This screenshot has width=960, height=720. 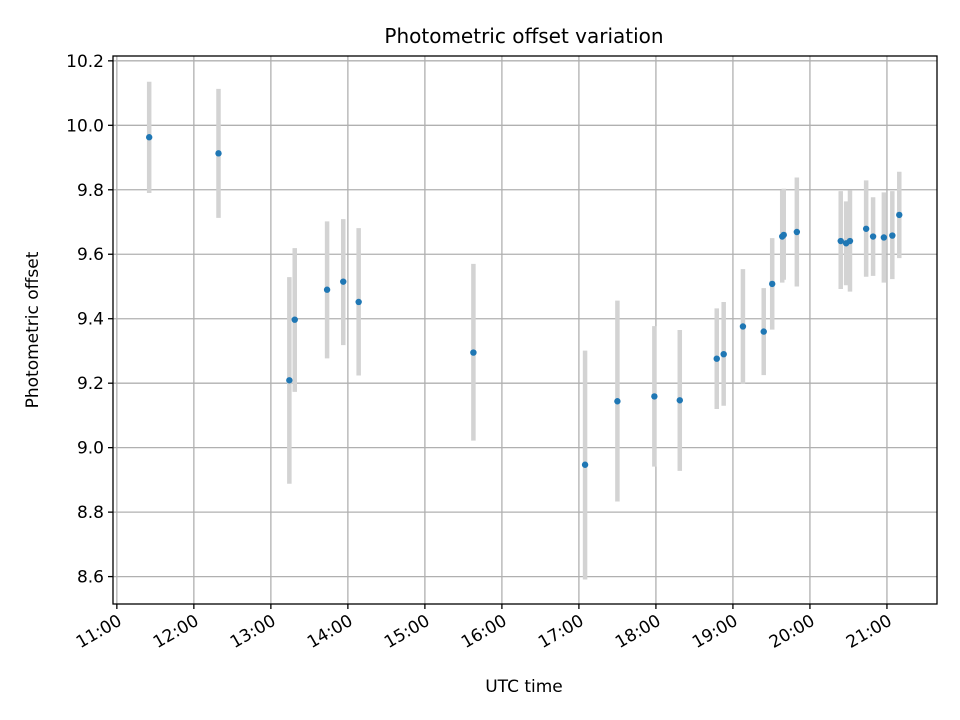 I want to click on y-tick-label: 9.6, so click(x=90, y=255).